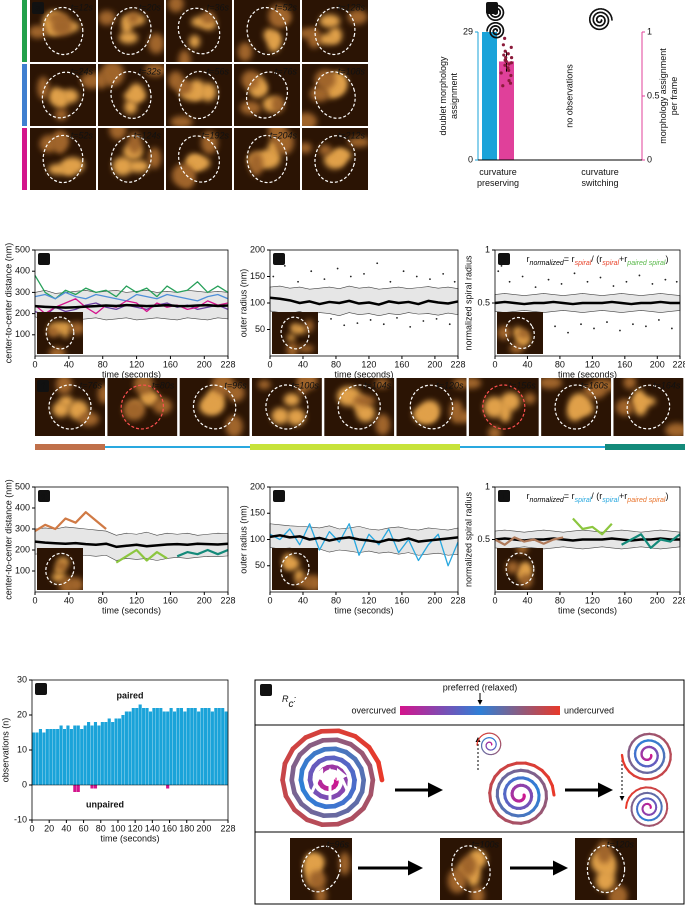  What do you see at coordinates (22, 570) in the screenshot?
I see `y-tick-label: 100` at bounding box center [22, 570].